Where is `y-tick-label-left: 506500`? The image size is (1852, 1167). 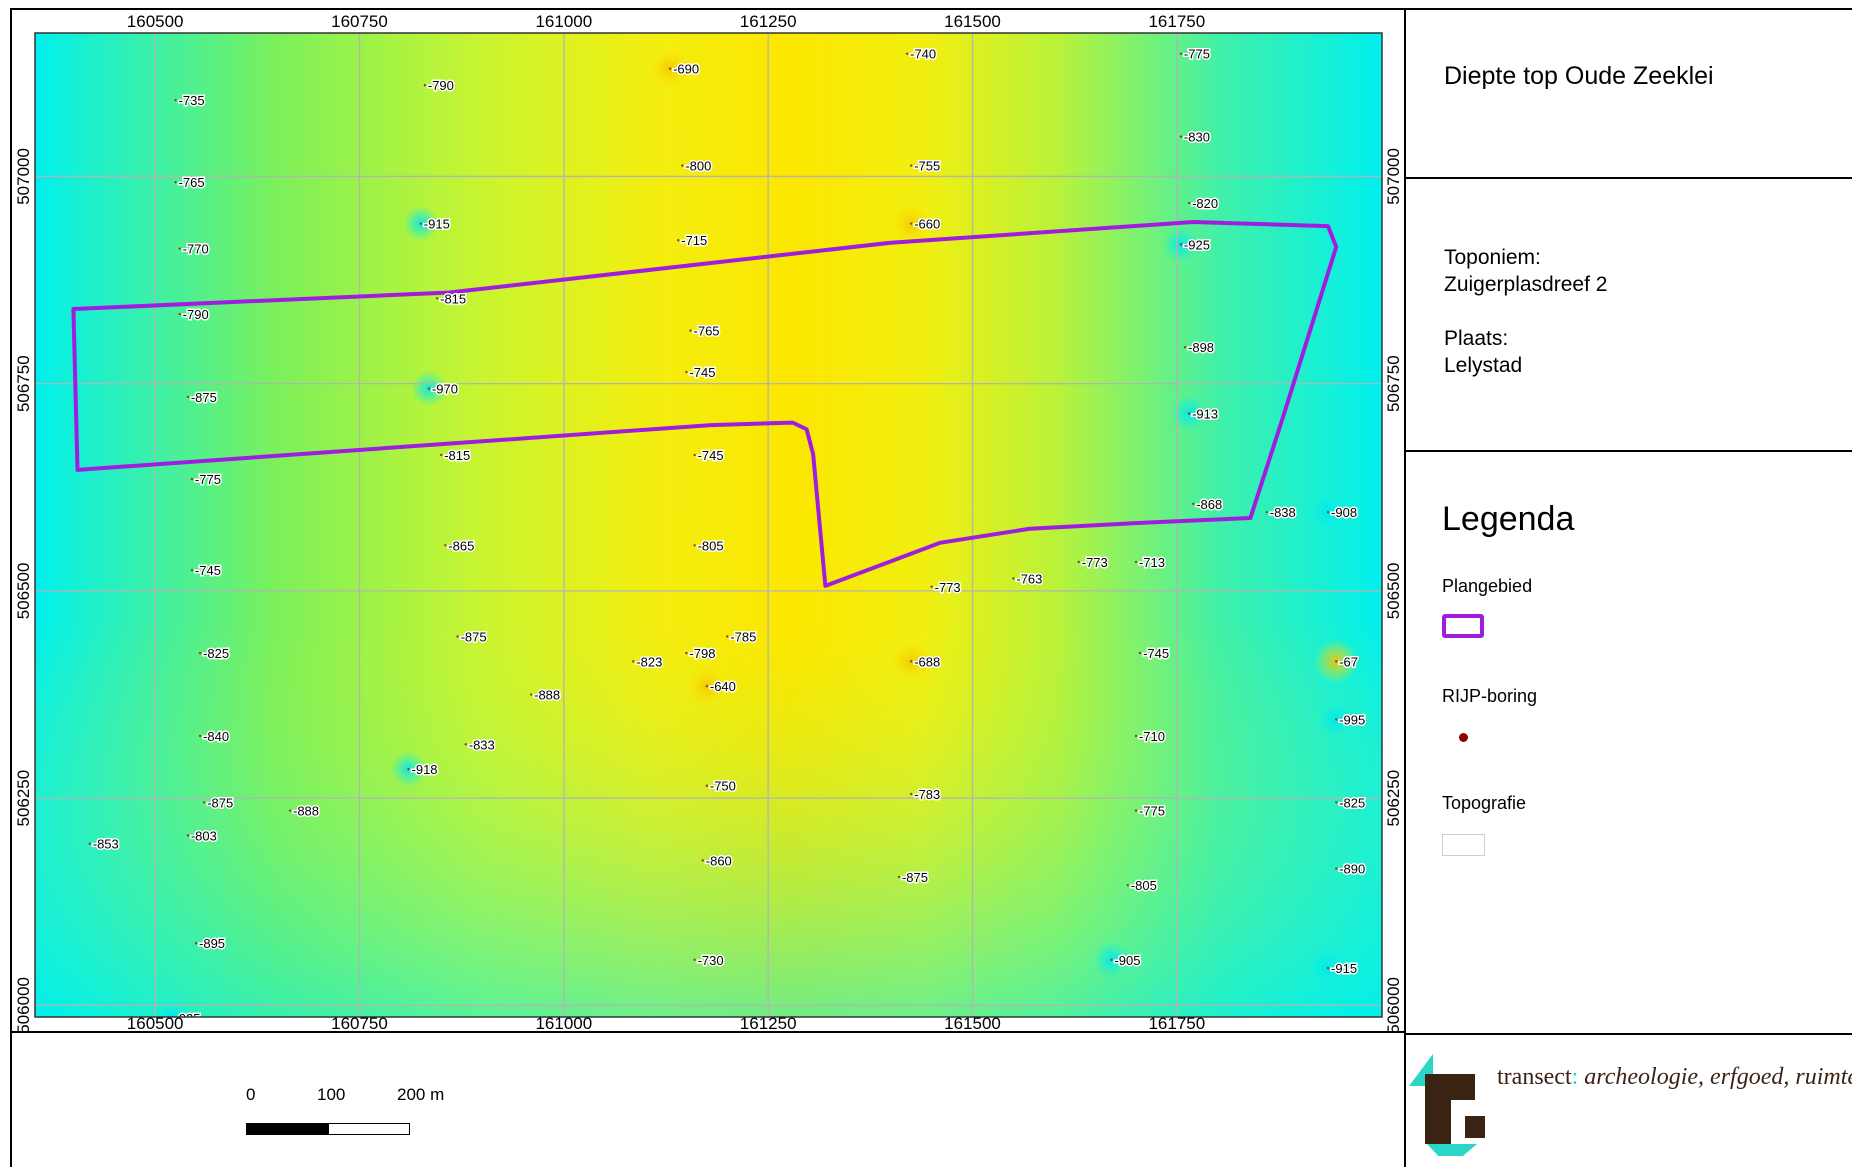 y-tick-label-left: 506500 is located at coordinates (23, 591).